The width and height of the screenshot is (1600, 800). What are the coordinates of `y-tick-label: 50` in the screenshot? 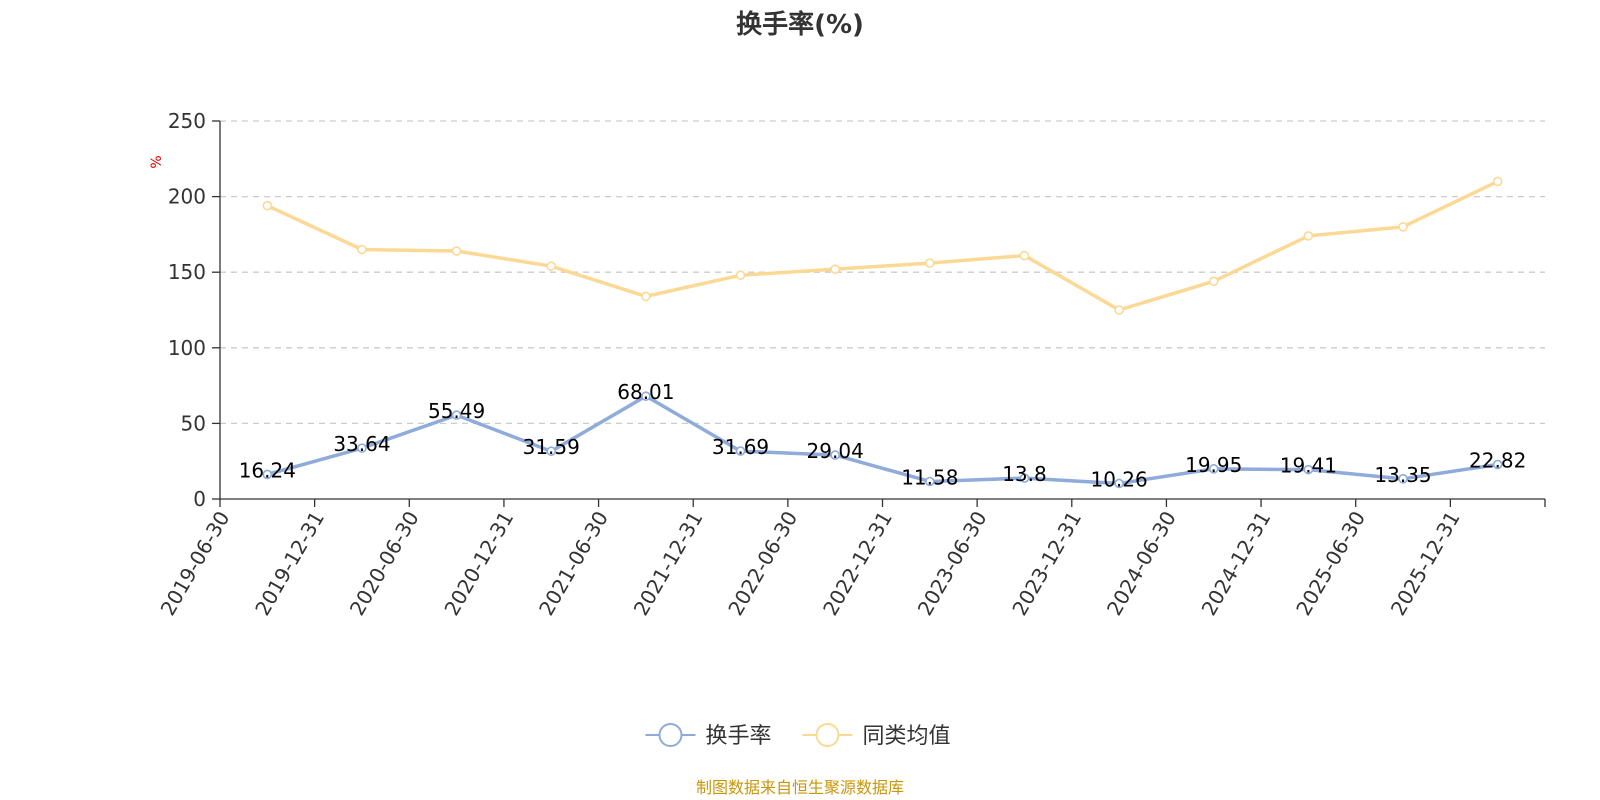 It's located at (193, 423).